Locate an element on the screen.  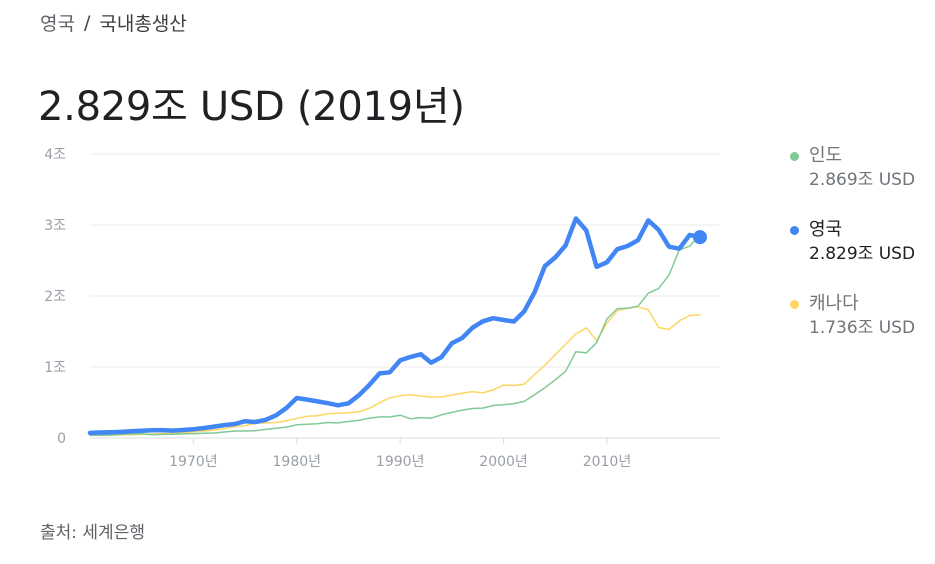
y-tick-label: 2조 is located at coordinates (55, 297).